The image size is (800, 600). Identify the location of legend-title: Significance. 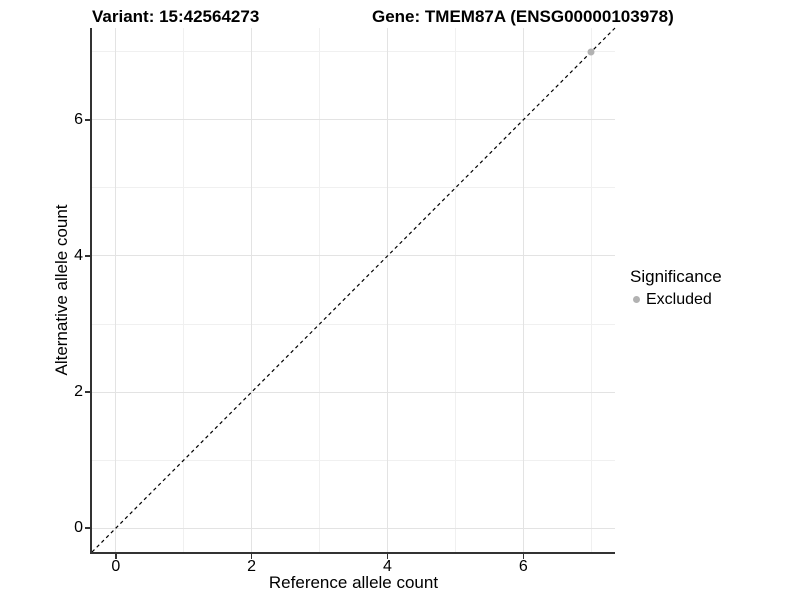
(676, 276).